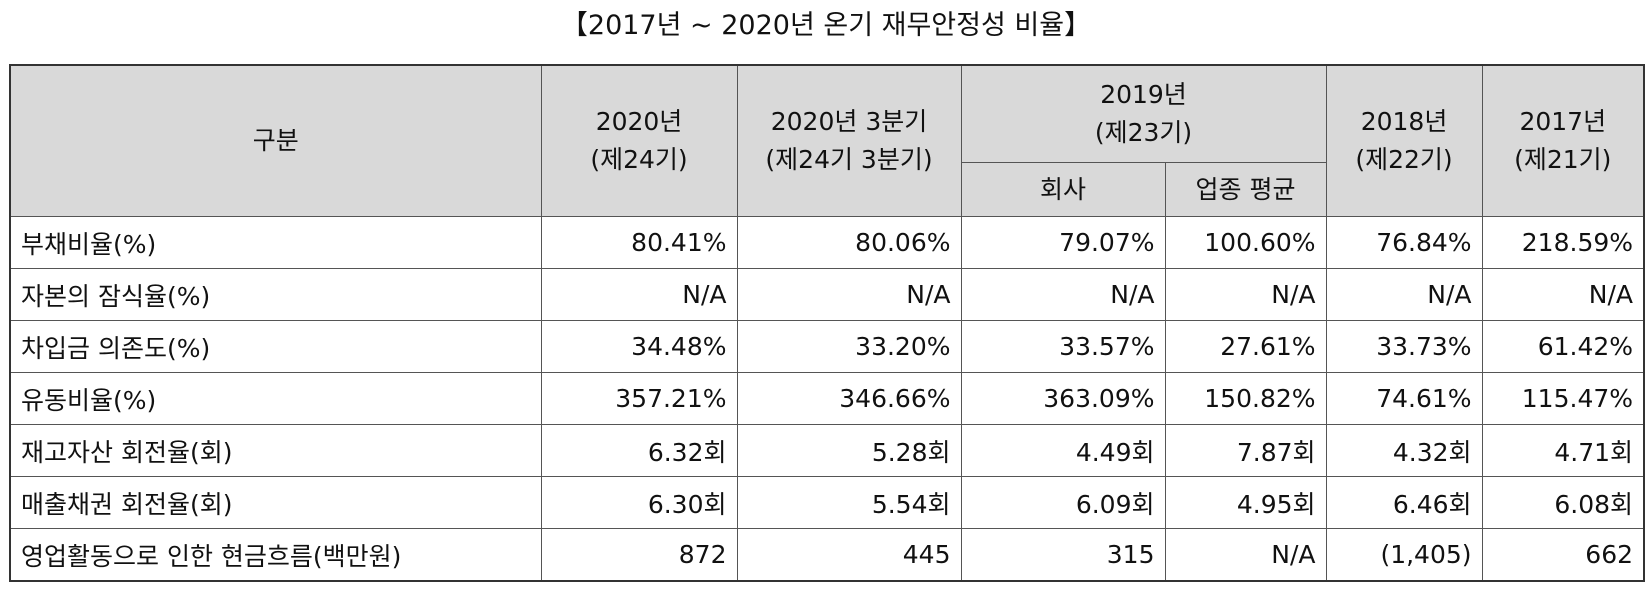 The height and width of the screenshot is (596, 1652). Describe the element at coordinates (1404, 159) in the screenshot. I see `header-2018-period: (제22기)` at that location.